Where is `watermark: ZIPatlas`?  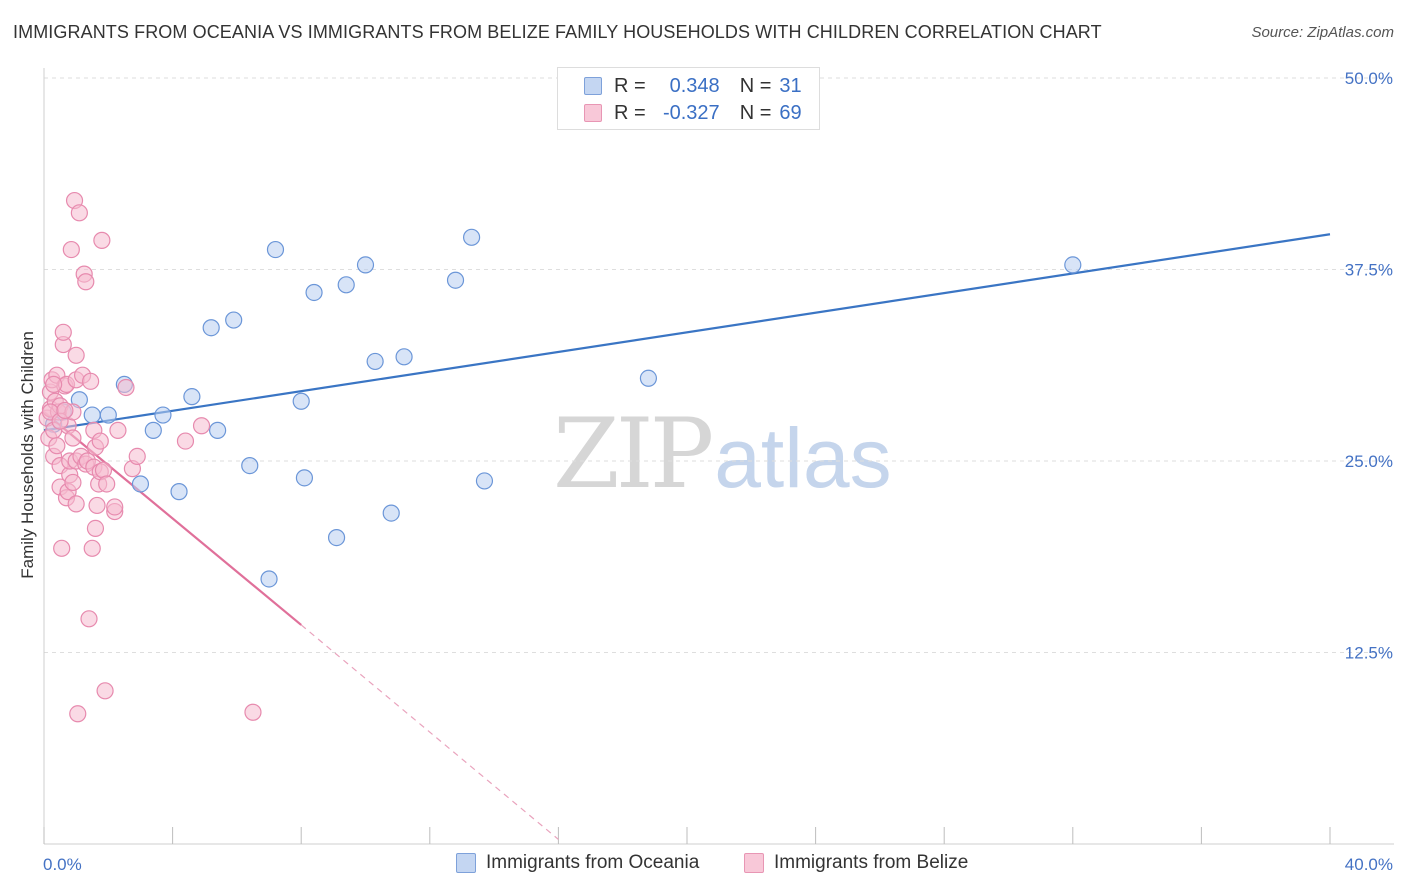
watermark: ZIPatlas is located at coordinates (722, 454).